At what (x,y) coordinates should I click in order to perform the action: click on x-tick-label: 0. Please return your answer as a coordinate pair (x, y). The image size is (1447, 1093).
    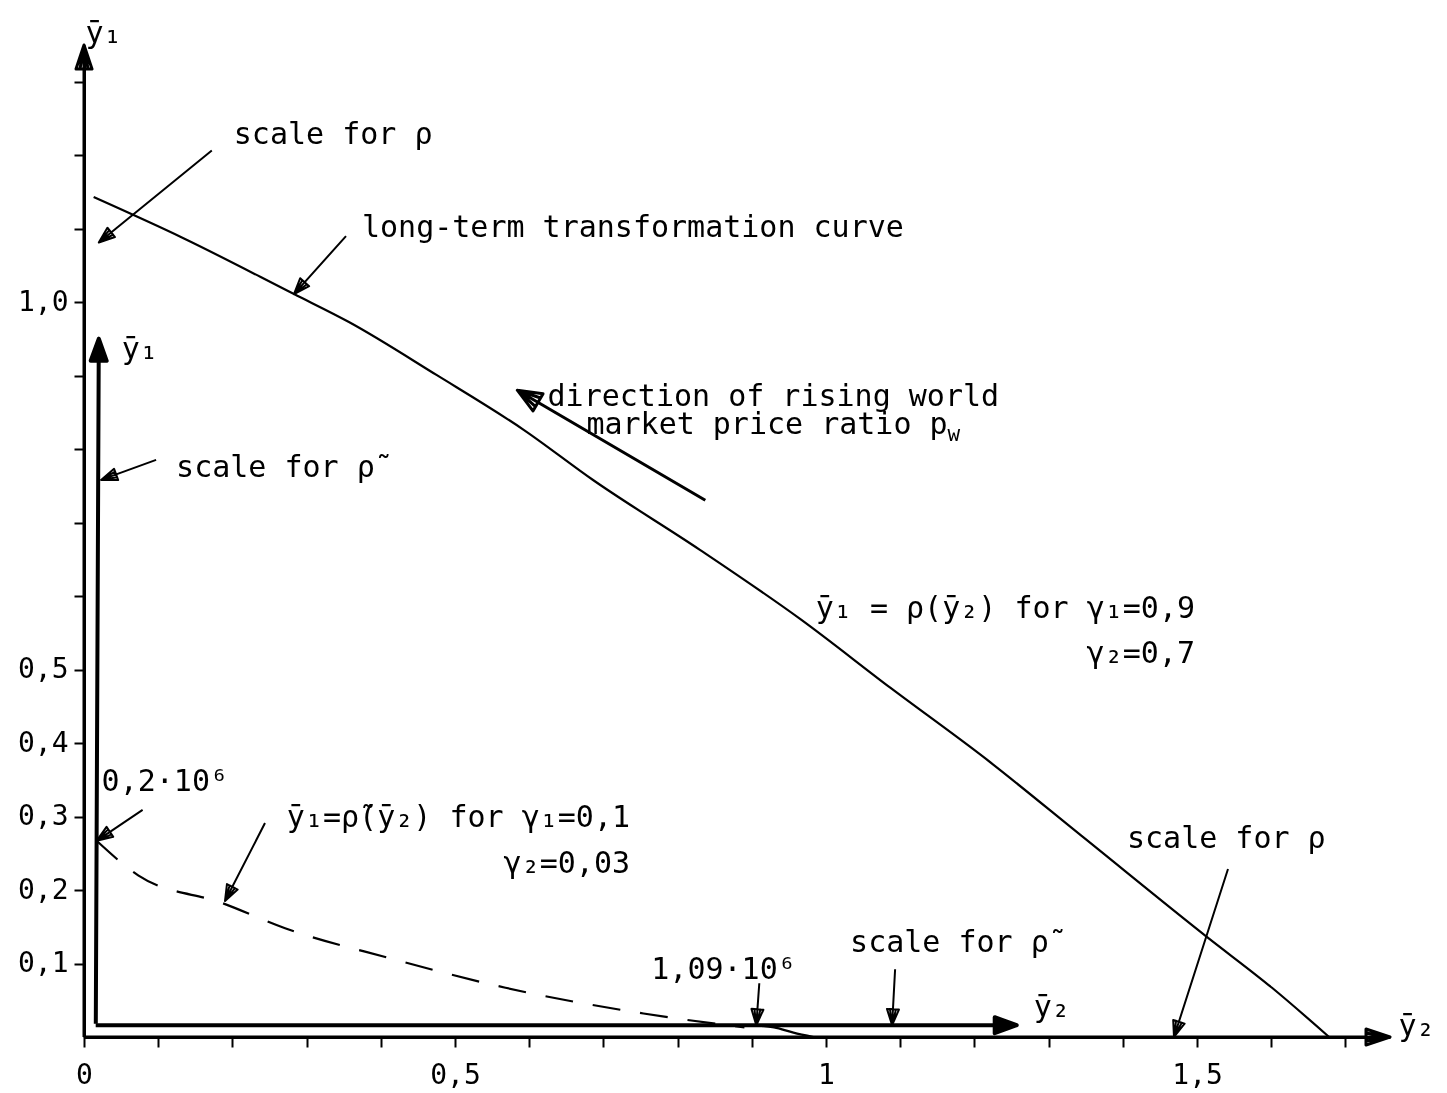
    Looking at the image, I should click on (84, 1074).